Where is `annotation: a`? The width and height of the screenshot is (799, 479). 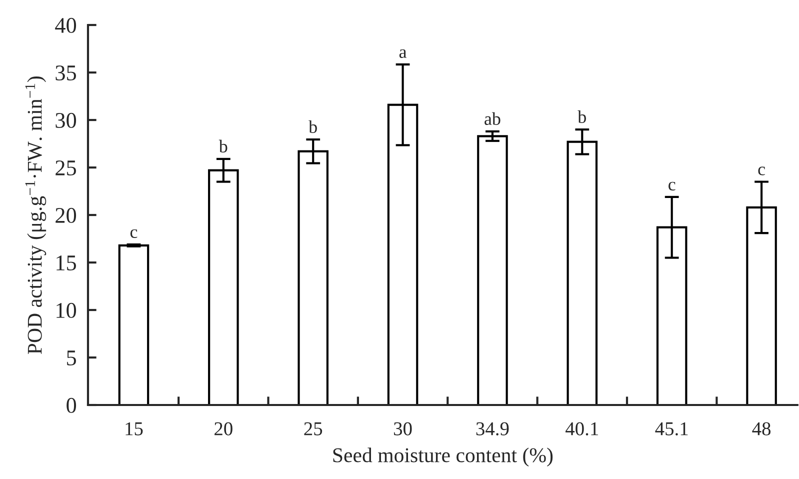 annotation: a is located at coordinates (403, 53).